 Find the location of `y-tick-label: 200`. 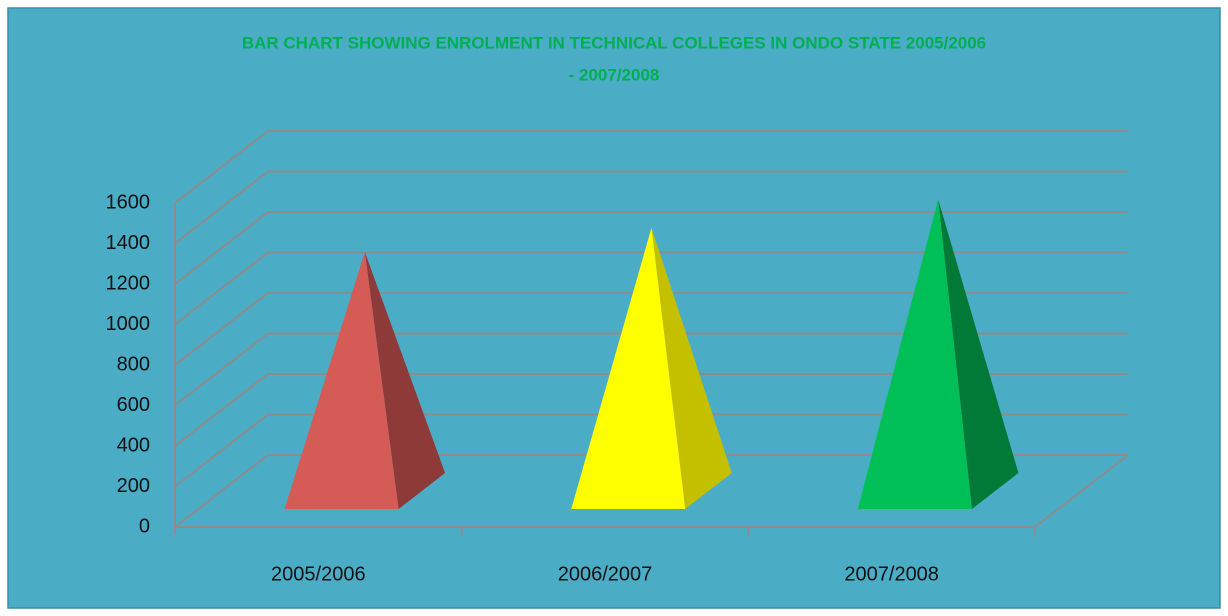

y-tick-label: 200 is located at coordinates (133, 486).